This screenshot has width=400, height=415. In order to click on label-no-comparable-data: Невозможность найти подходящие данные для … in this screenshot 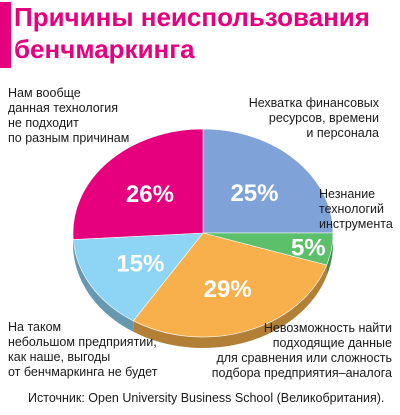, I will do `click(302, 351)`.